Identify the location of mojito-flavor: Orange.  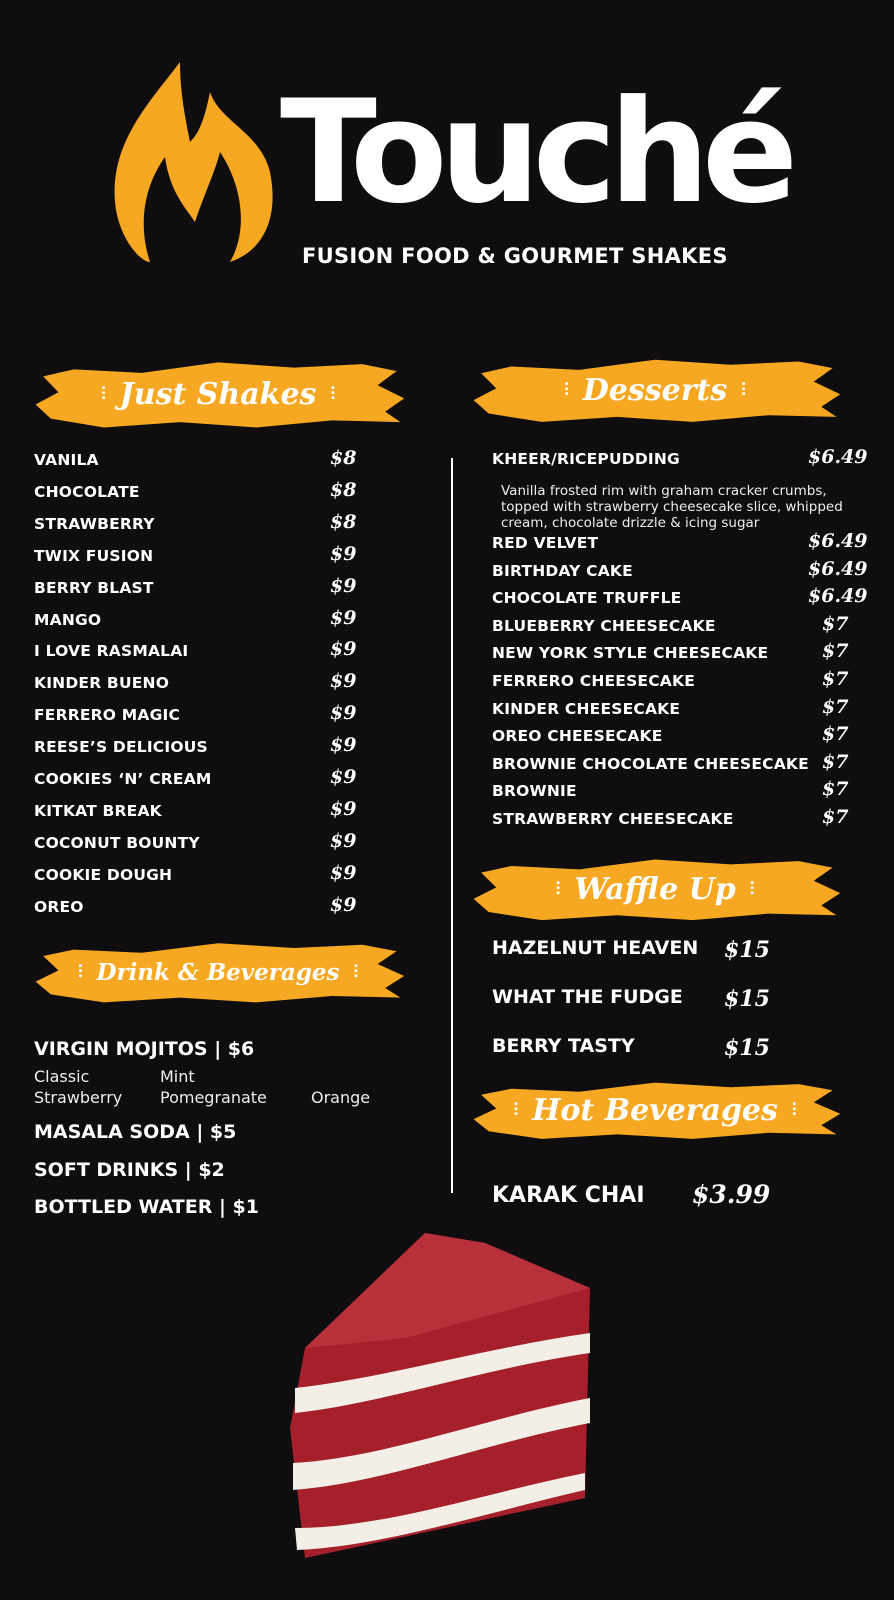
(341, 1097).